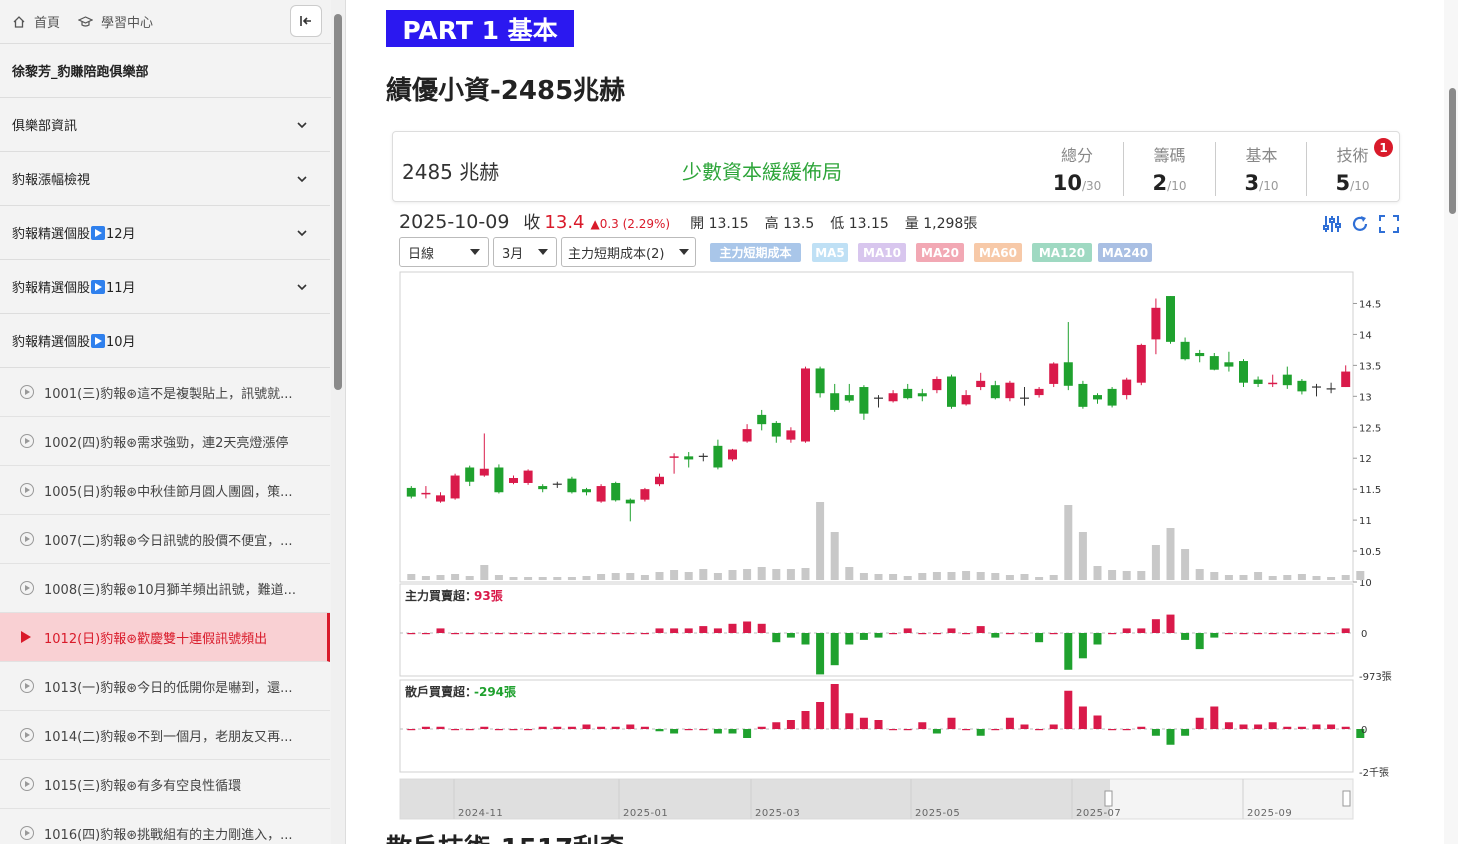  What do you see at coordinates (1261, 169) in the screenshot?
I see `score-block: 基本 3/10` at bounding box center [1261, 169].